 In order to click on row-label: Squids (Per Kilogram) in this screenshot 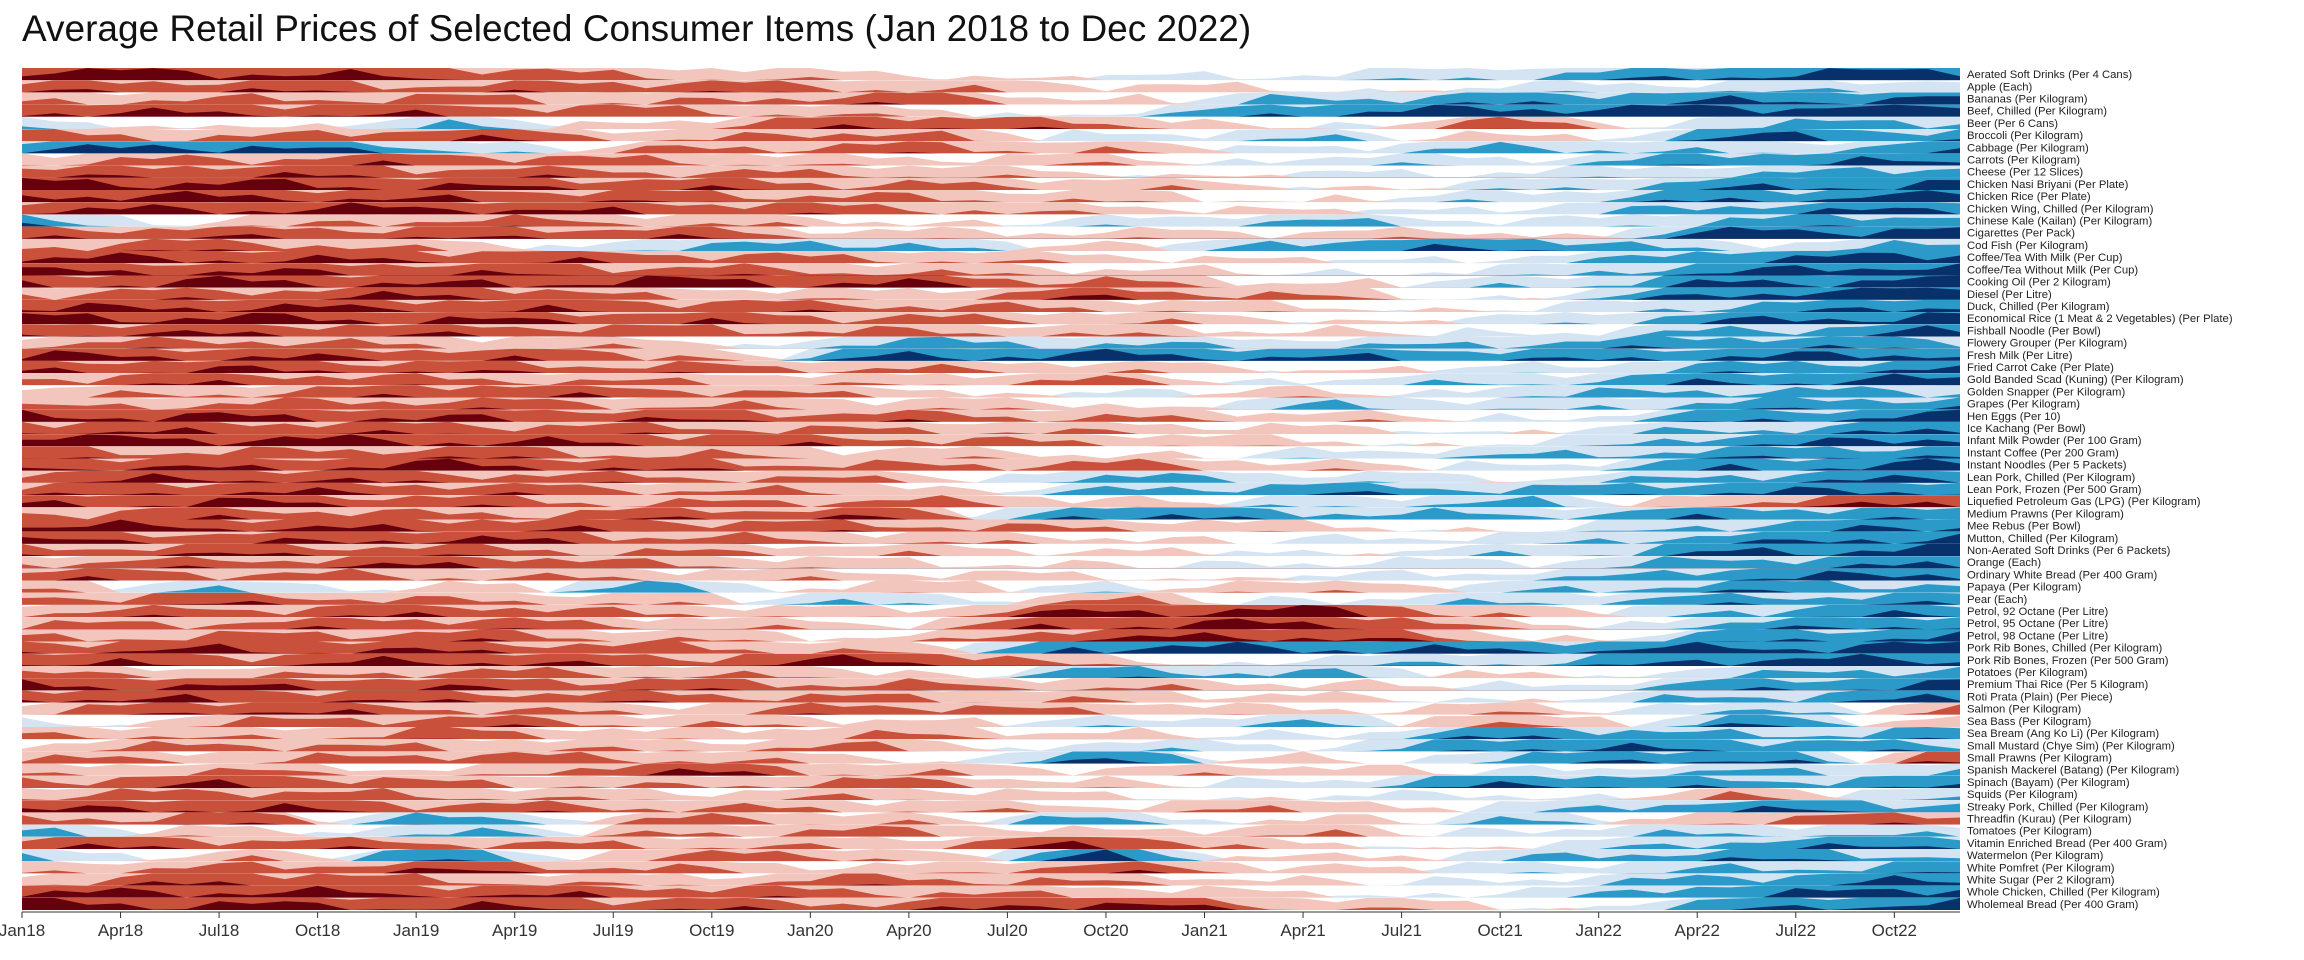, I will do `click(2022, 795)`.